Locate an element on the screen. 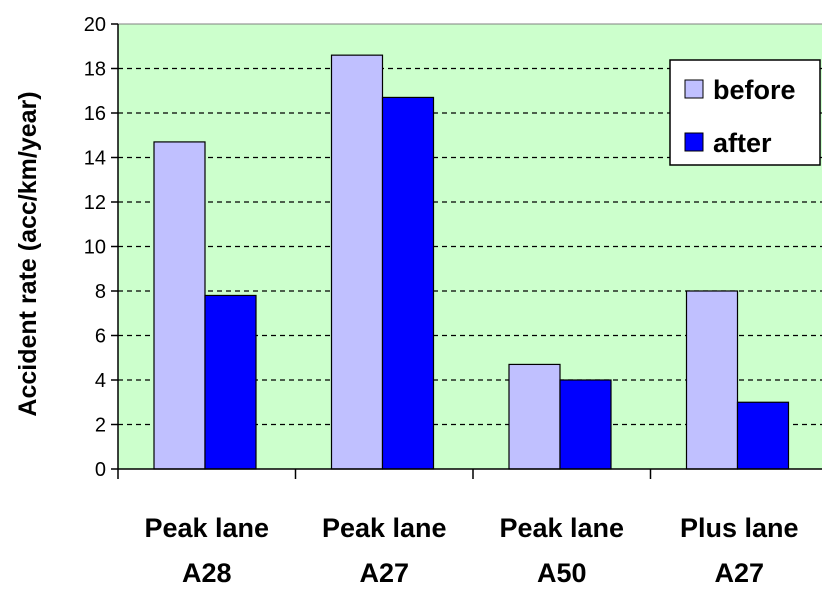 Image resolution: width=822 pixels, height=590 pixels. category-label-0-line-1: A28 is located at coordinates (207, 573).